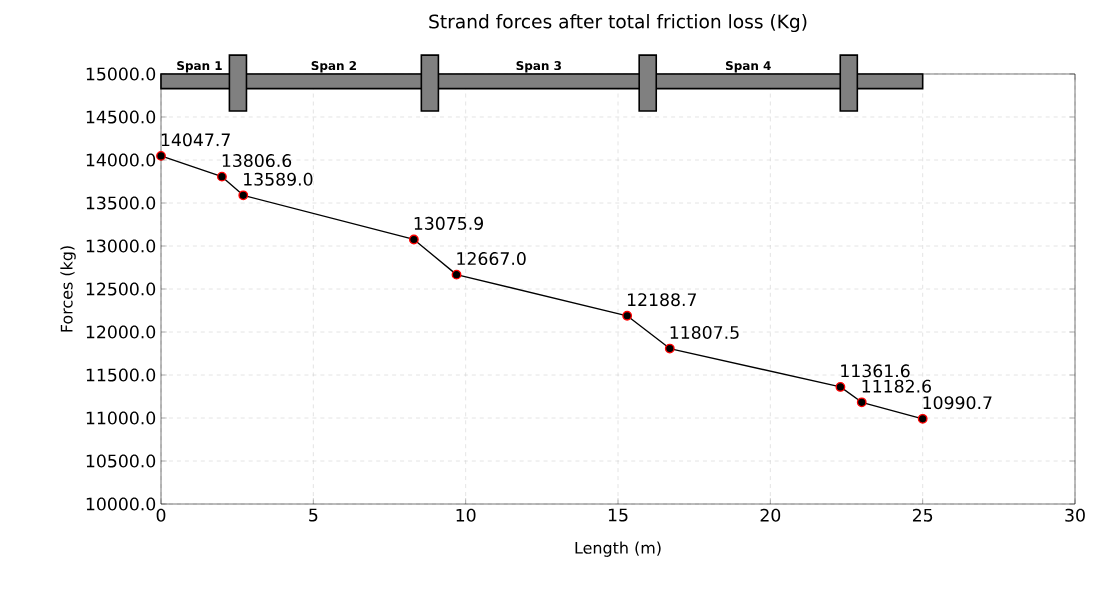 This screenshot has height=601, width=1095. What do you see at coordinates (121, 74) in the screenshot?
I see `y-tick-label: 15000.0` at bounding box center [121, 74].